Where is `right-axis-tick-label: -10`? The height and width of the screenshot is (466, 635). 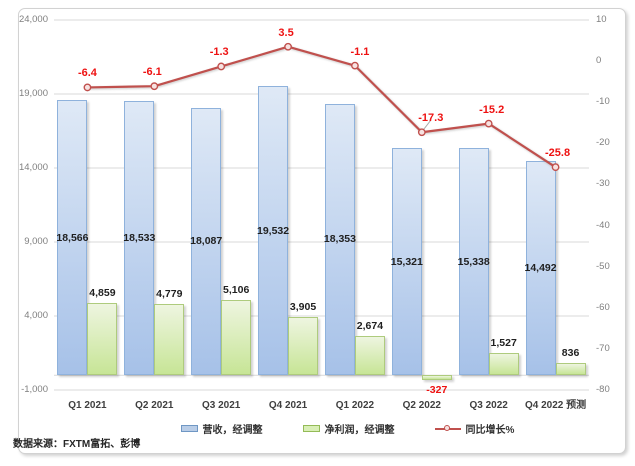
right-axis-tick-label: -10 is located at coordinates (603, 102).